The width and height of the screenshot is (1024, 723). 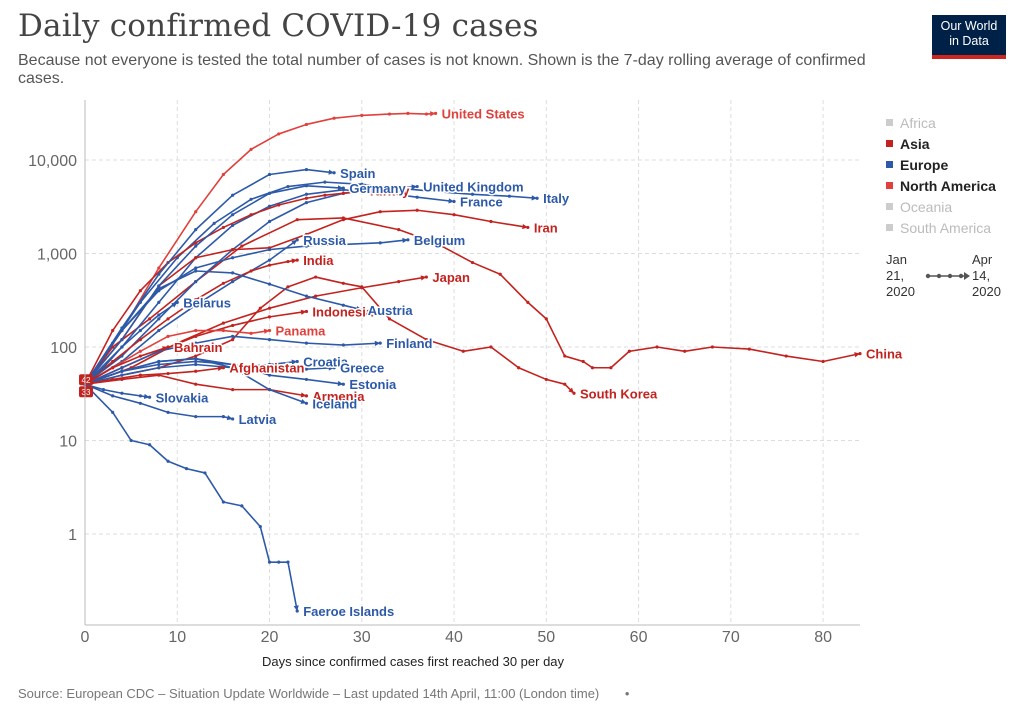 I want to click on legend-item-europe: Europe, so click(x=941, y=164).